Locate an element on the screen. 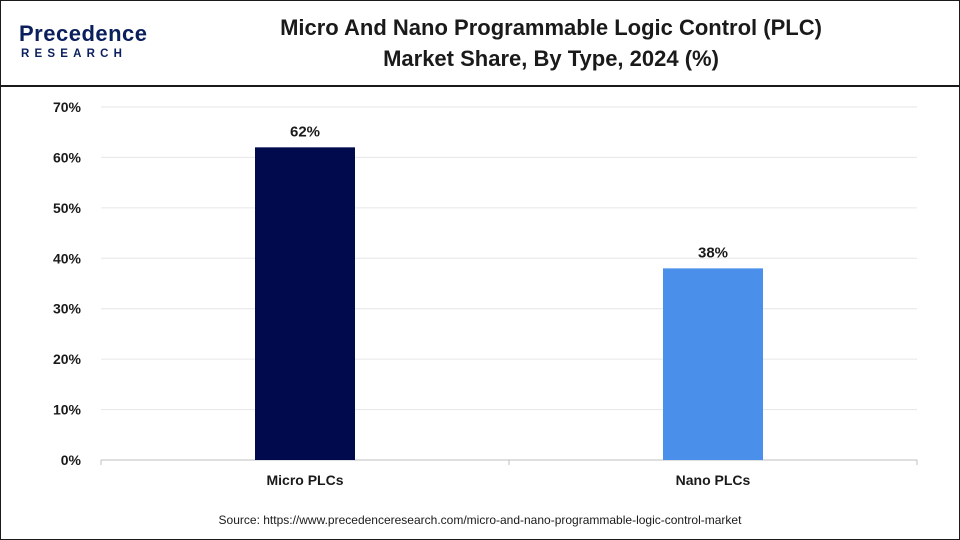 The width and height of the screenshot is (960, 540). y-tick-label: 40% is located at coordinates (67, 258).